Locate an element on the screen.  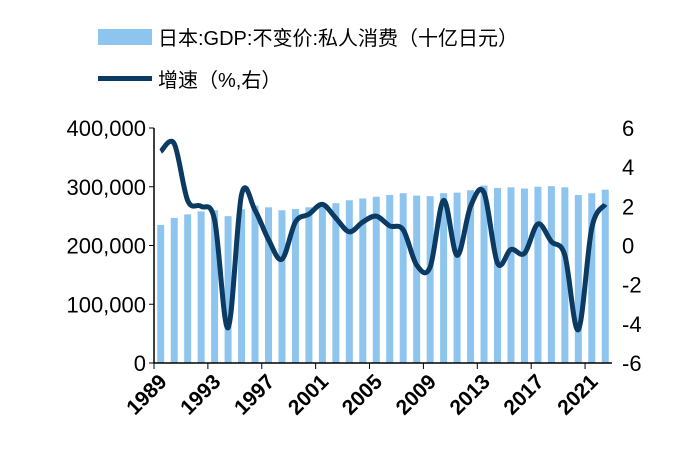
x-tick-label: 2017 is located at coordinates (523, 394).